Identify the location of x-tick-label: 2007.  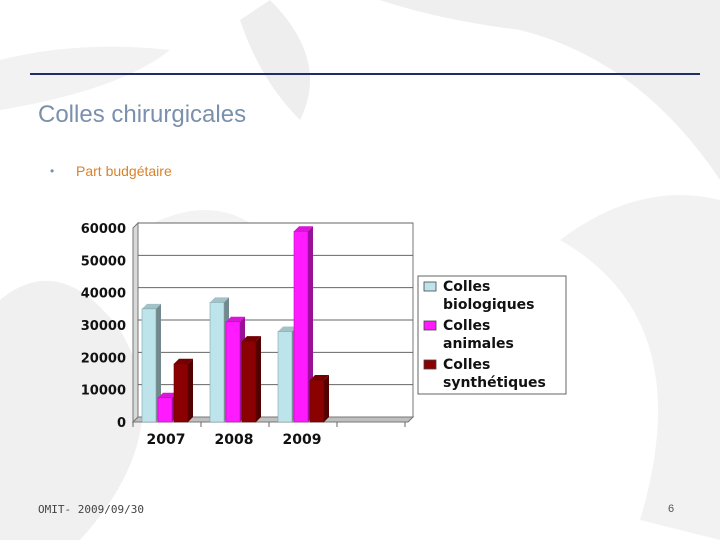
(166, 440).